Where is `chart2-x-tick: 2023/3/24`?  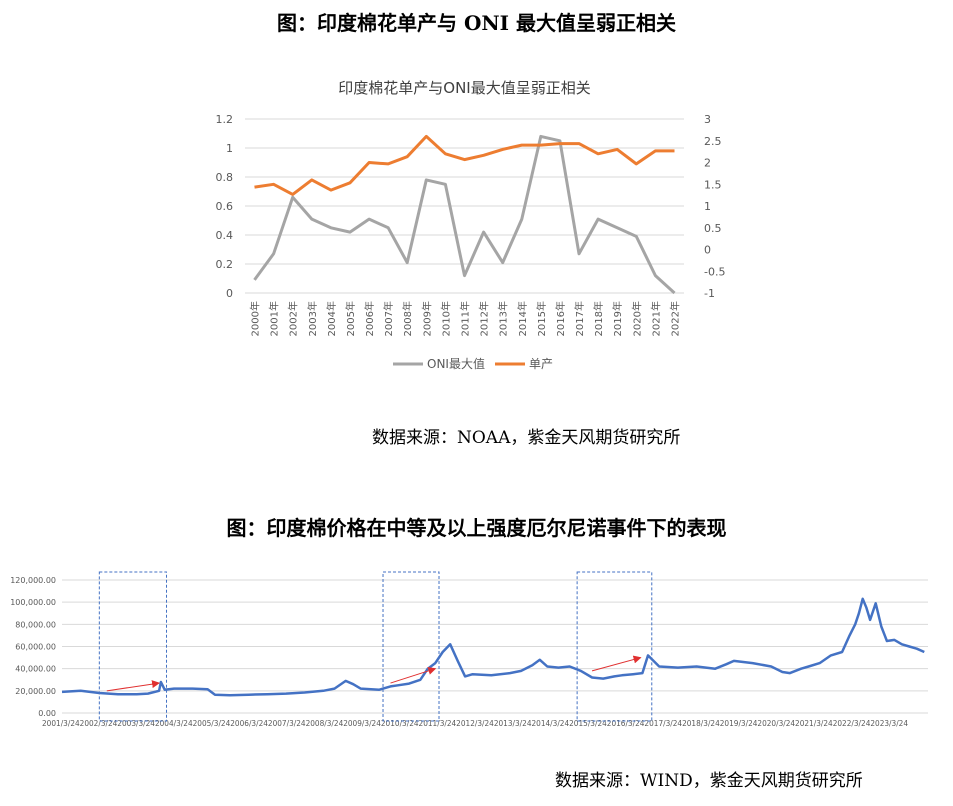
chart2-x-tick: 2023/3/24 is located at coordinates (889, 723).